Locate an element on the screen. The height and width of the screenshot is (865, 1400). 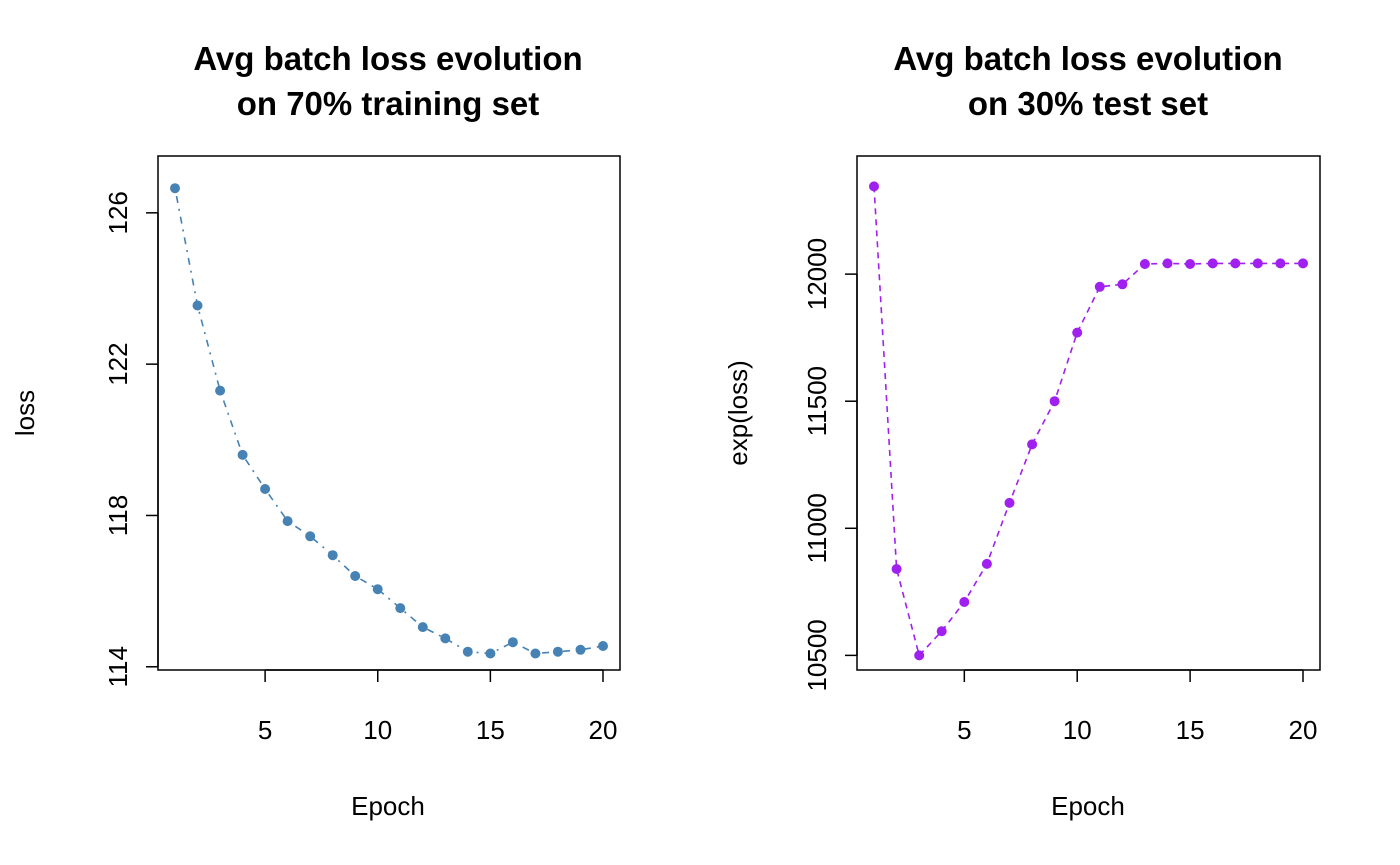
chart-title-line2: on 30% test set is located at coordinates (1088, 103).